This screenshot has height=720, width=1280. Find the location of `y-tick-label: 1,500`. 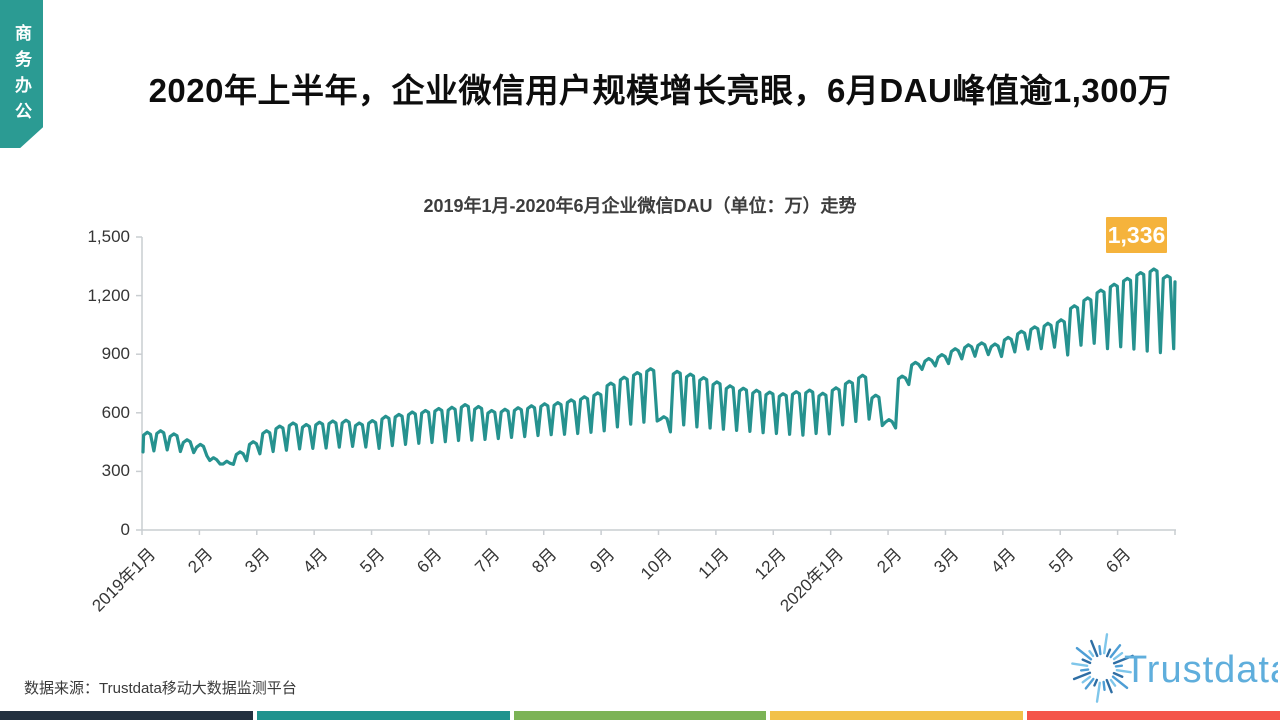

y-tick-label: 1,500 is located at coordinates (108, 236).